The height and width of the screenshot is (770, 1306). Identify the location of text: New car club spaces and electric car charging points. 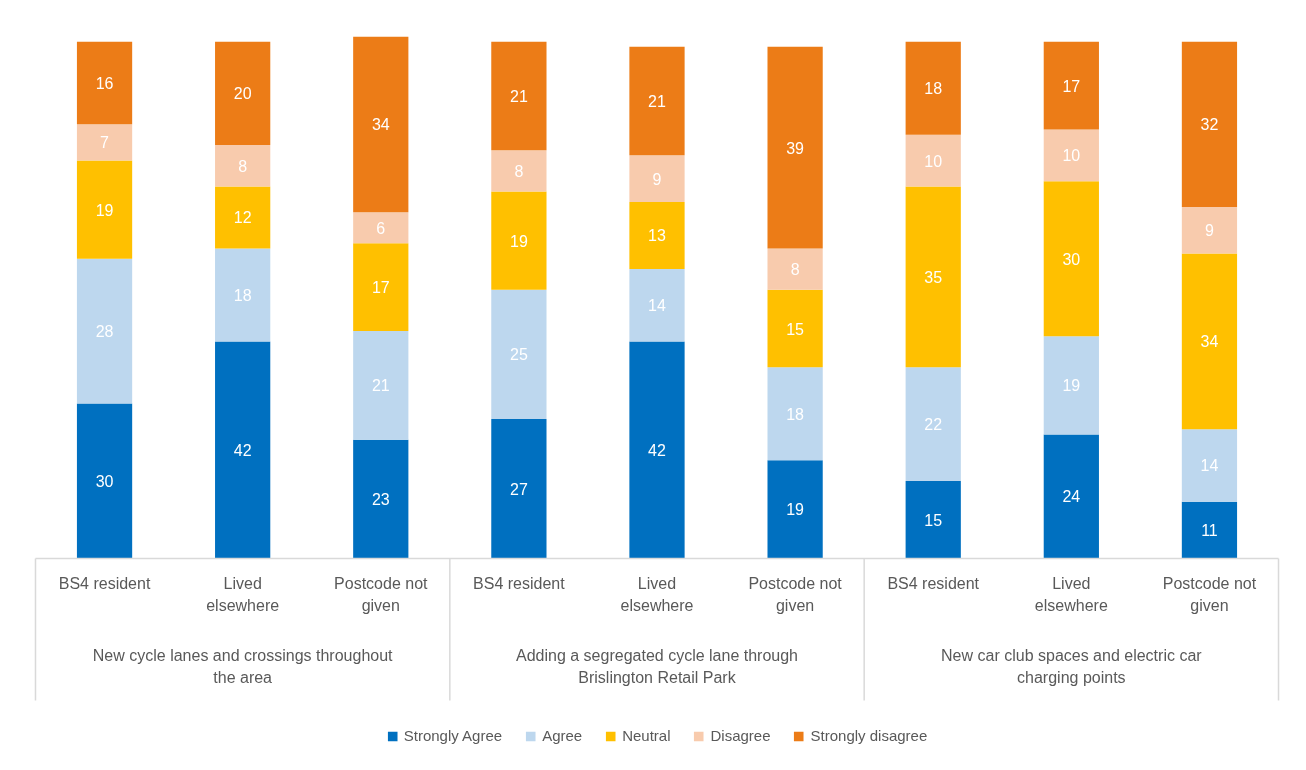
(1072, 666).